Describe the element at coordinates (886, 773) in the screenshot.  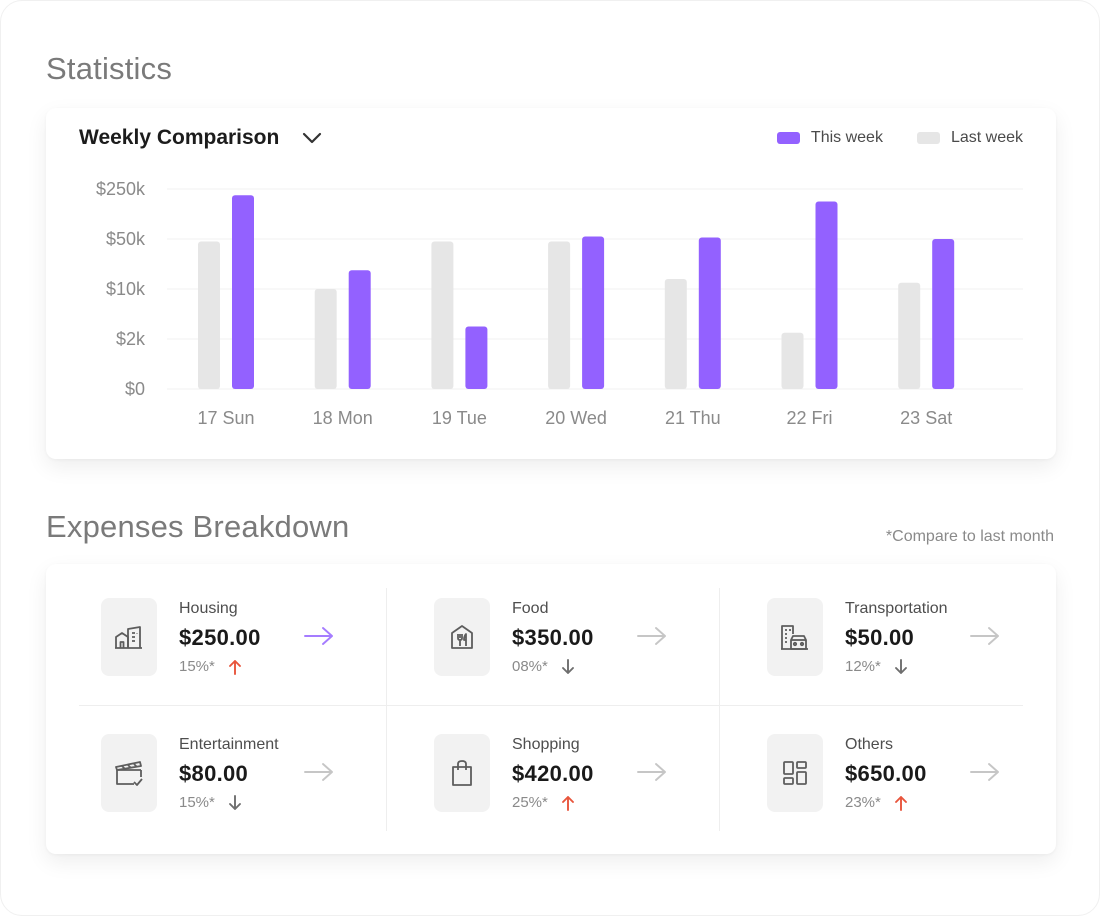
I see `expense-amount: $650.00` at that location.